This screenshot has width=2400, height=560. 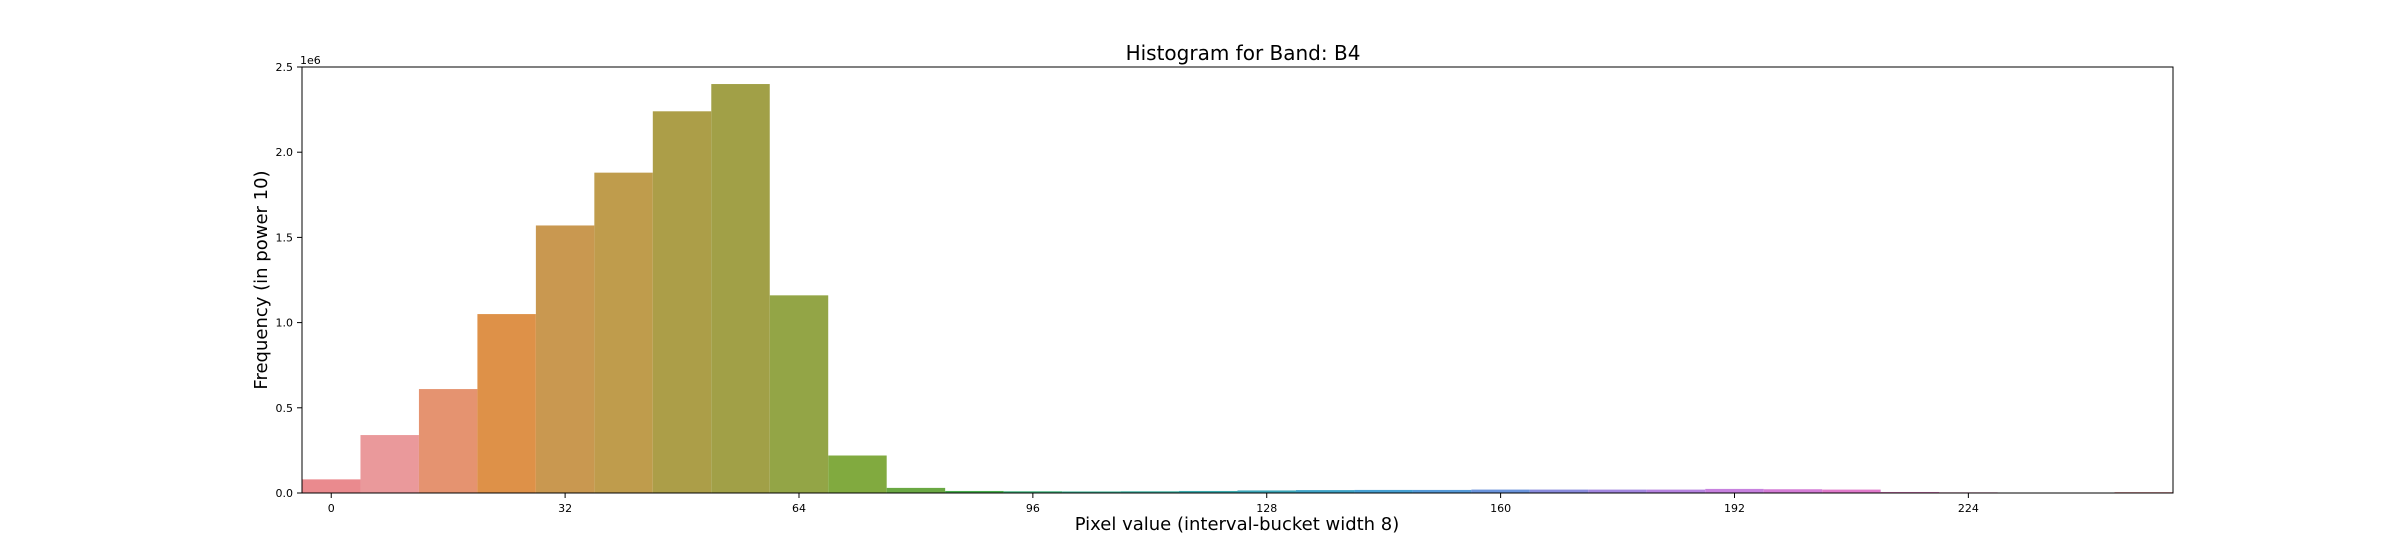 I want to click on y-tick-label: 1.5, so click(x=285, y=237).